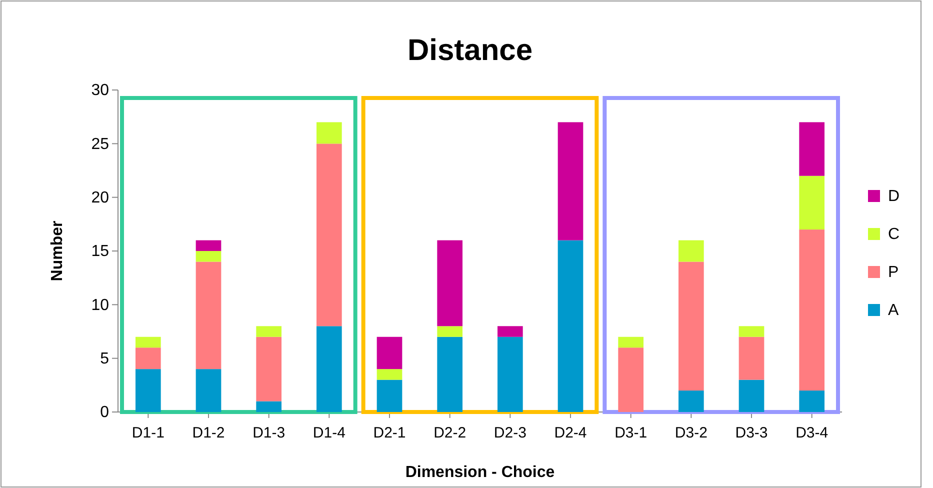 The width and height of the screenshot is (933, 488). What do you see at coordinates (894, 196) in the screenshot?
I see `legend-label: D` at bounding box center [894, 196].